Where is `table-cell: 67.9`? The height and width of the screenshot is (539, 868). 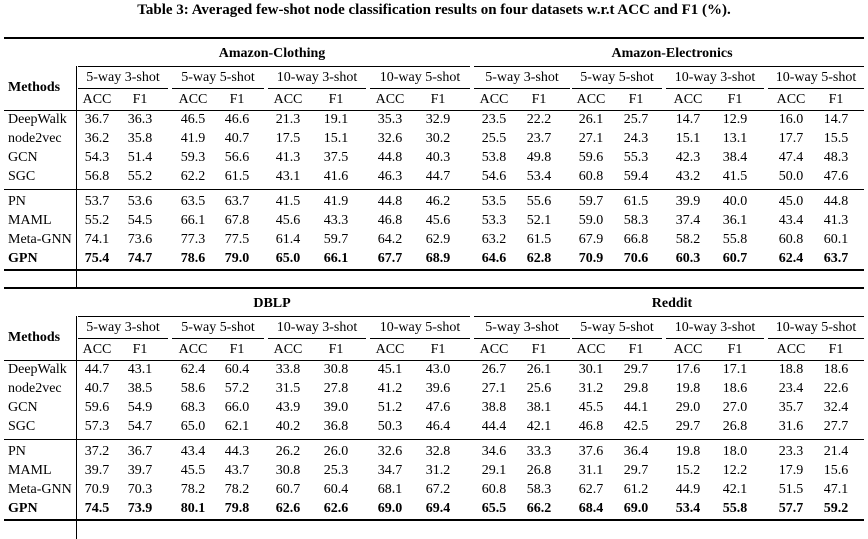
table-cell: 67.9 is located at coordinates (591, 239).